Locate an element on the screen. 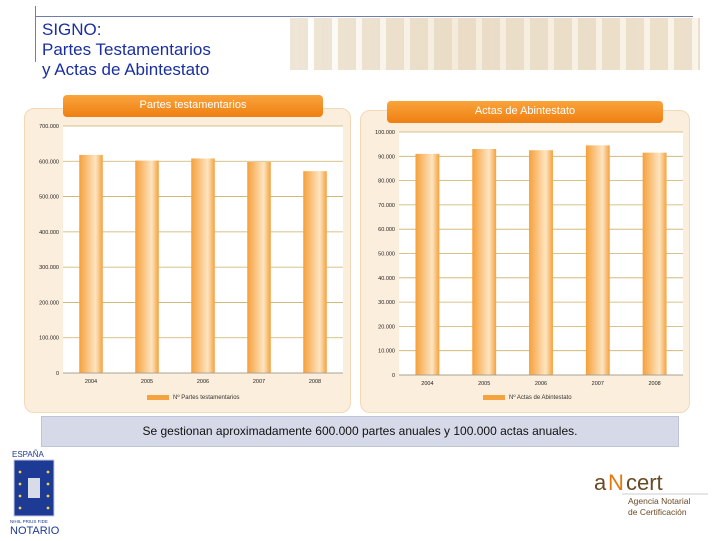  legend-label-actas: Nº Actas de Abintestato is located at coordinates (540, 398).